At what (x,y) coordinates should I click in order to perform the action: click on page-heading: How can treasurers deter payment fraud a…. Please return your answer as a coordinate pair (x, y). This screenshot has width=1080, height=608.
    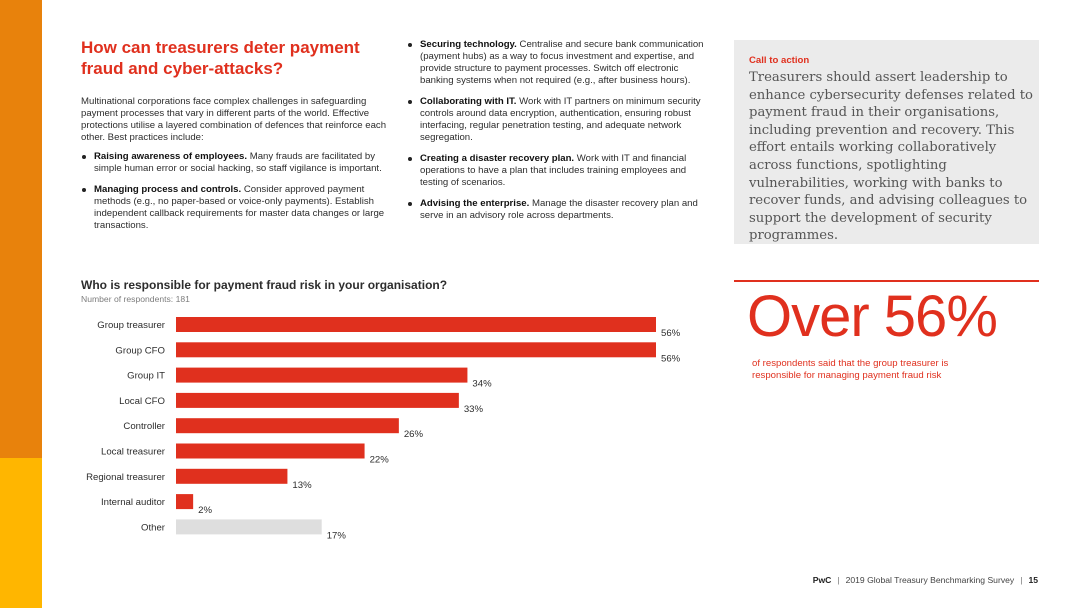
    Looking at the image, I should click on (220, 58).